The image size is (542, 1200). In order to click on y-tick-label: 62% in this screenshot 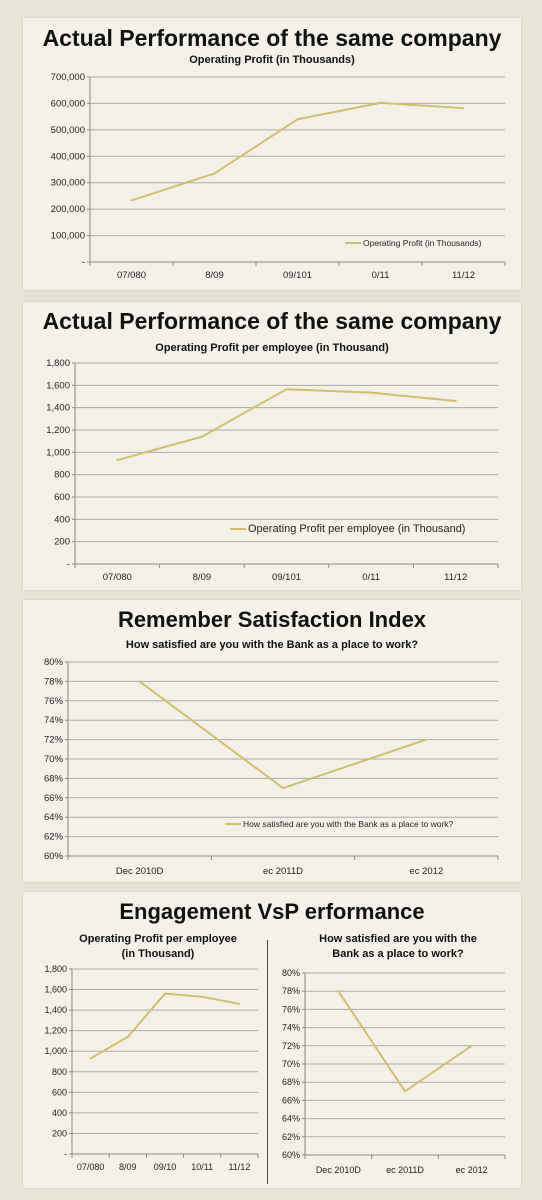, I will do `click(291, 1137)`.